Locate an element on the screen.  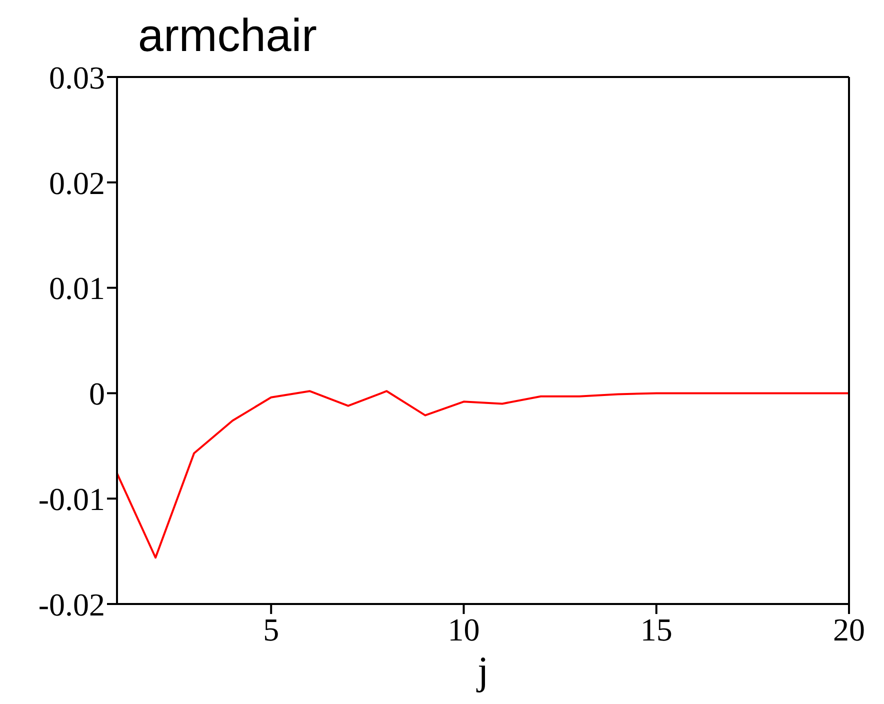
y-tick-label: 0.01 is located at coordinates (77, 288).